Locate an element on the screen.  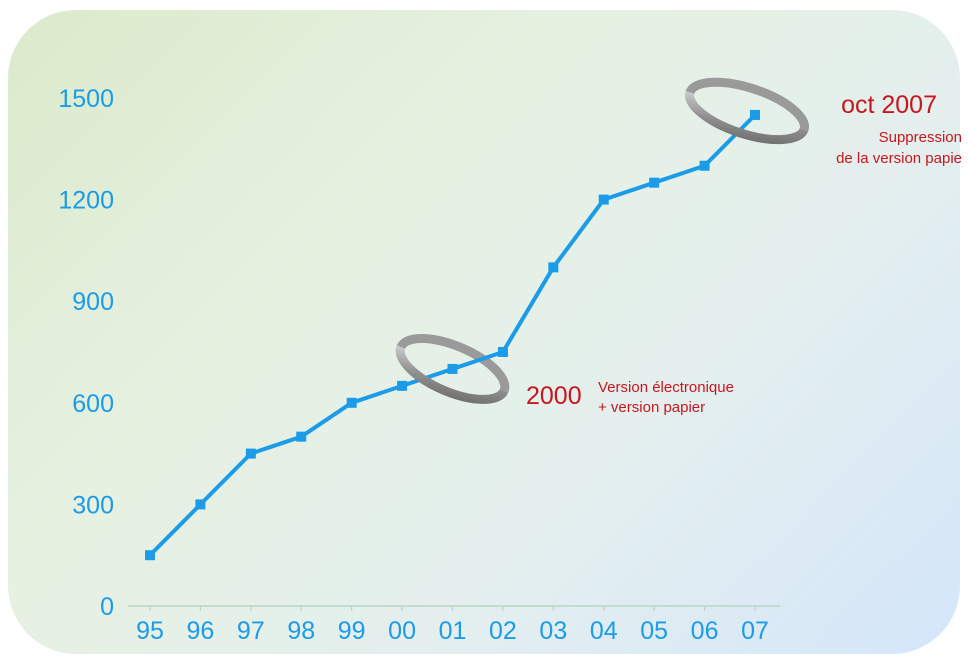
x-tick-label: 05 is located at coordinates (654, 631).